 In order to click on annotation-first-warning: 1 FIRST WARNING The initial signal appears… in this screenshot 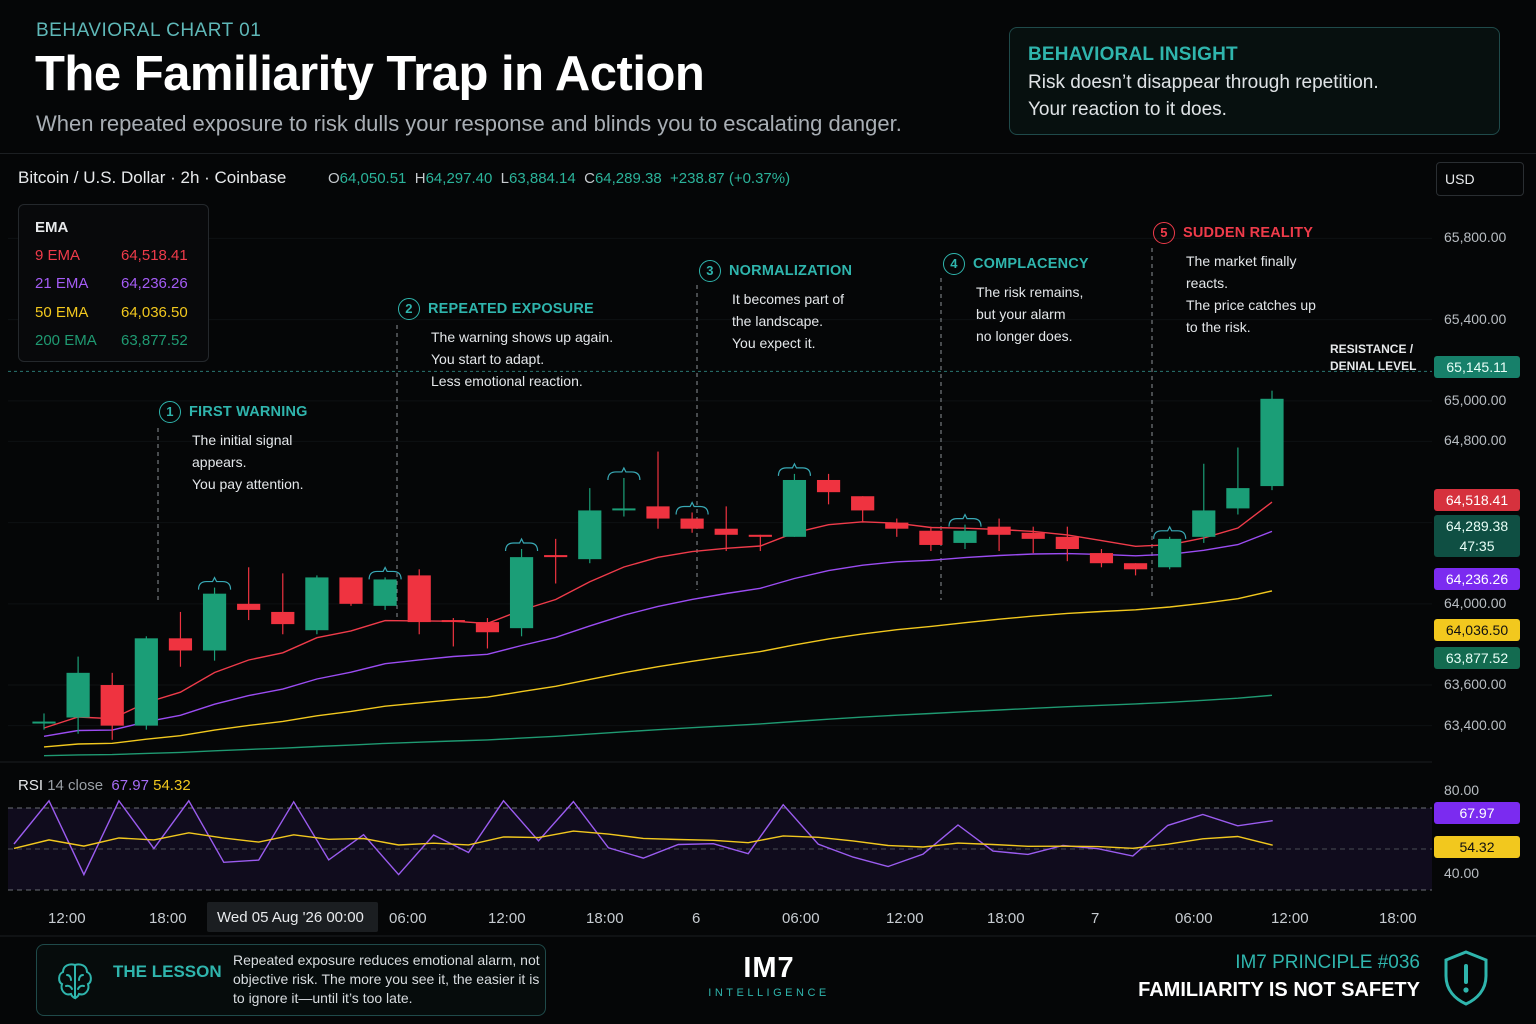, I will do `click(233, 448)`.